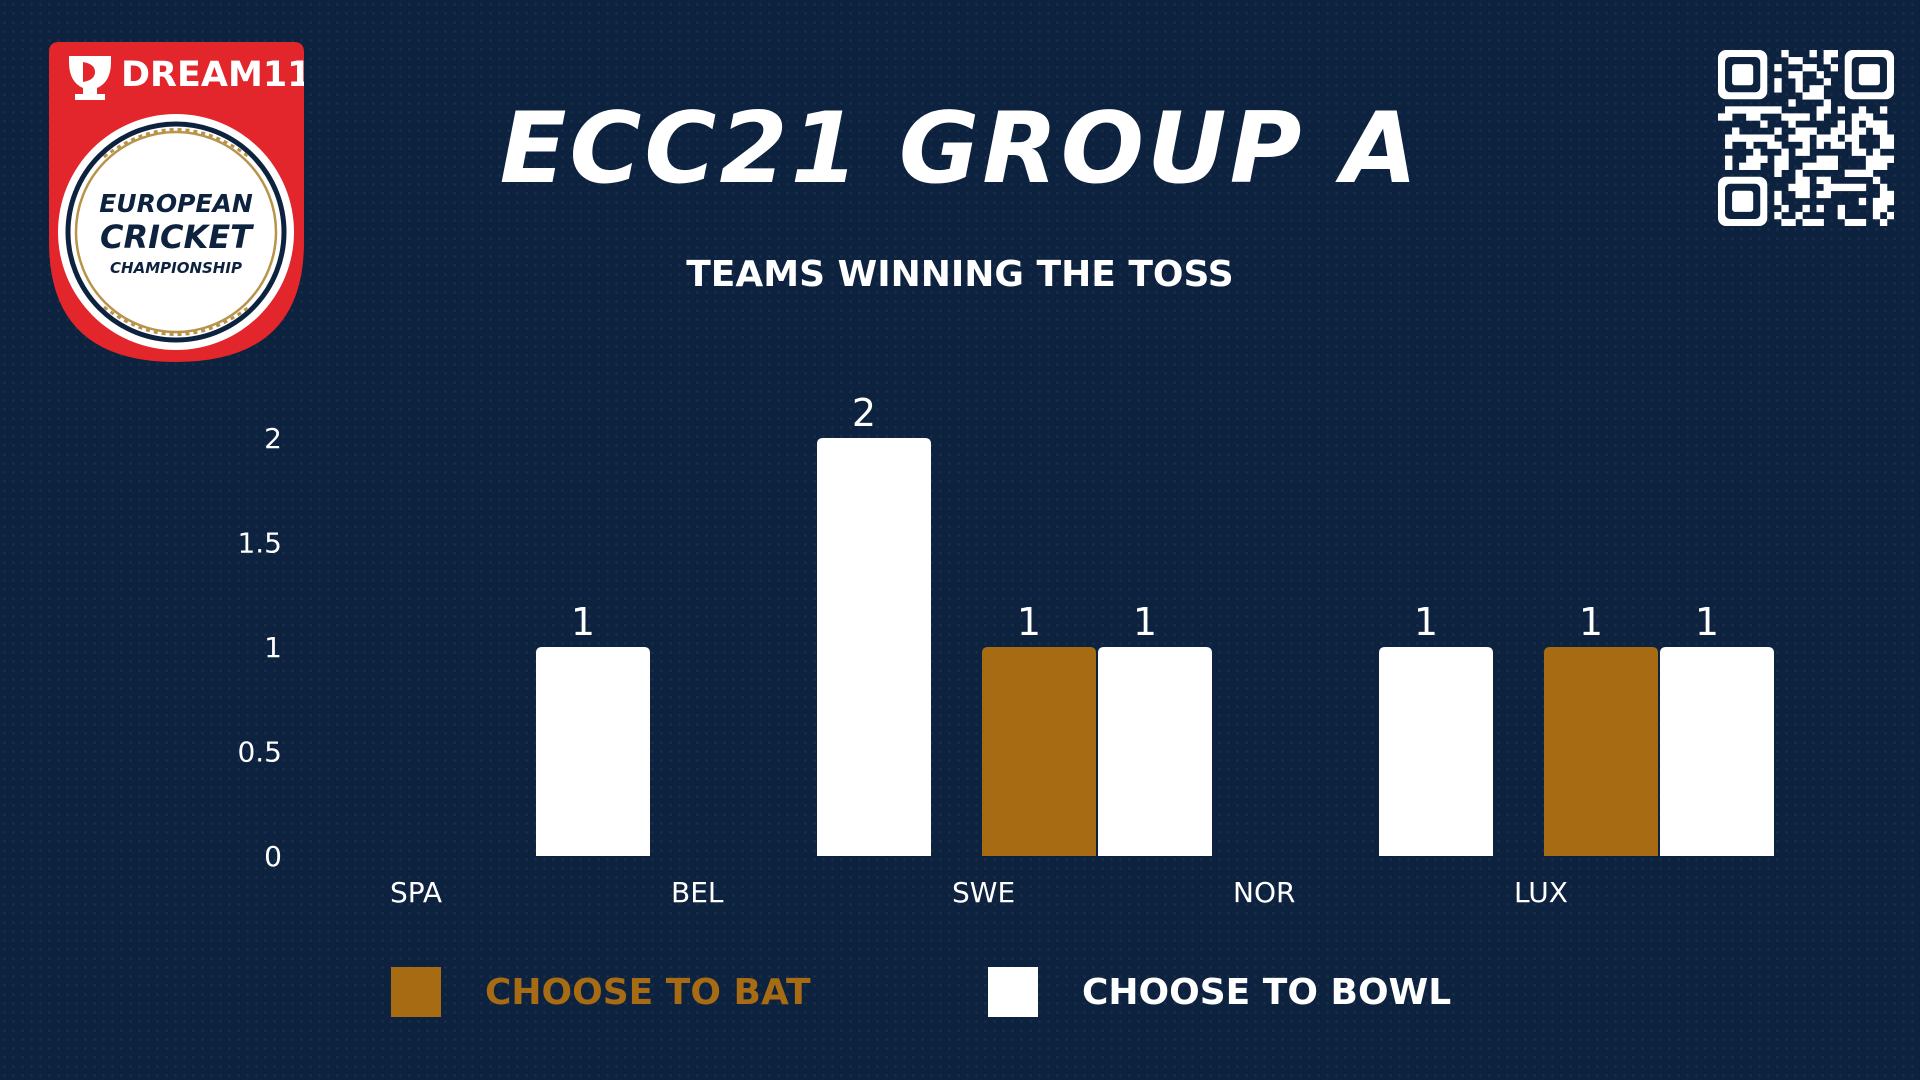 The image size is (1920, 1080). Describe the element at coordinates (416, 892) in the screenshot. I see `x-tick-label: SPA` at that location.